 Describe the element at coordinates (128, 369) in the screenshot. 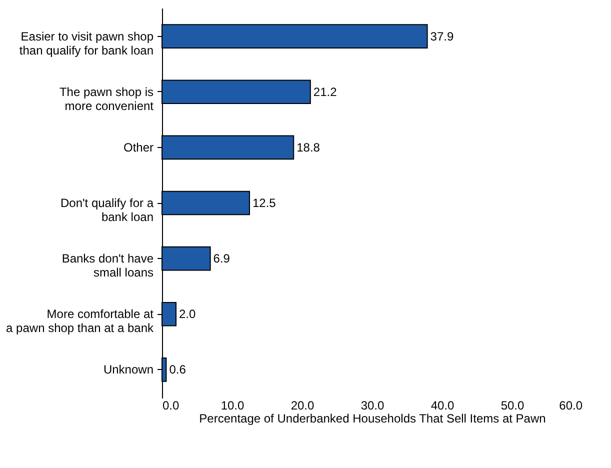

I see `y-tick-label: Unknown` at that location.